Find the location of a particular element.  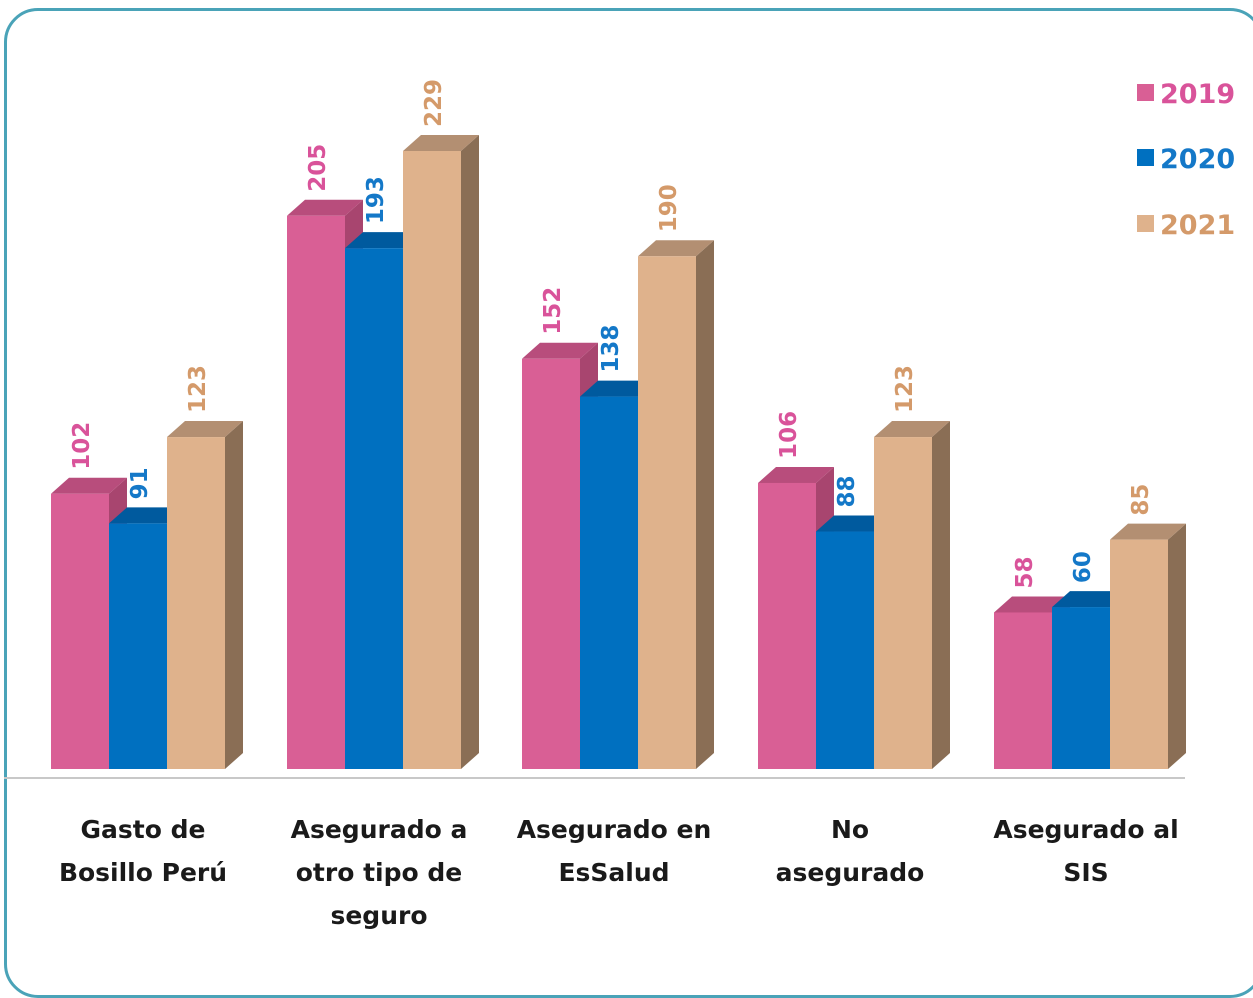

category-label-0-0: Gasto de is located at coordinates (143, 829).